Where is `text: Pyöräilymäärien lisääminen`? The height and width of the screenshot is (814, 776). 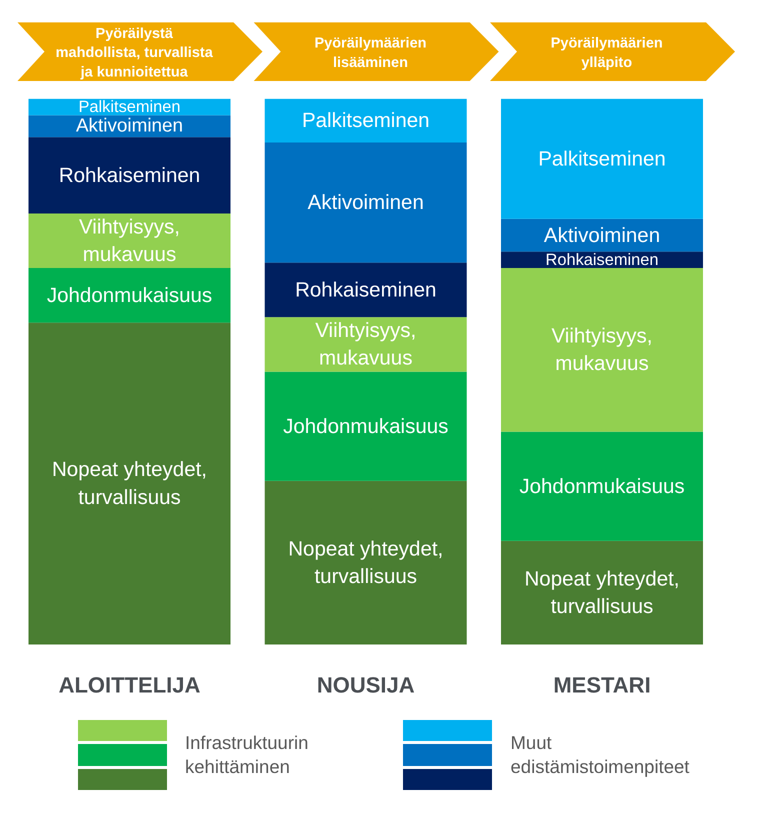
text: Pyöräilymäärien lisääminen is located at coordinates (370, 53).